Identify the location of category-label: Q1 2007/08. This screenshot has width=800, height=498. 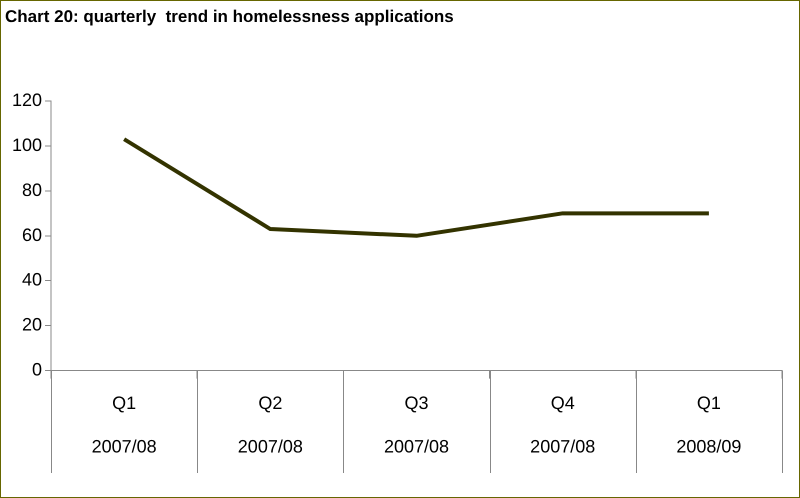
(124, 424).